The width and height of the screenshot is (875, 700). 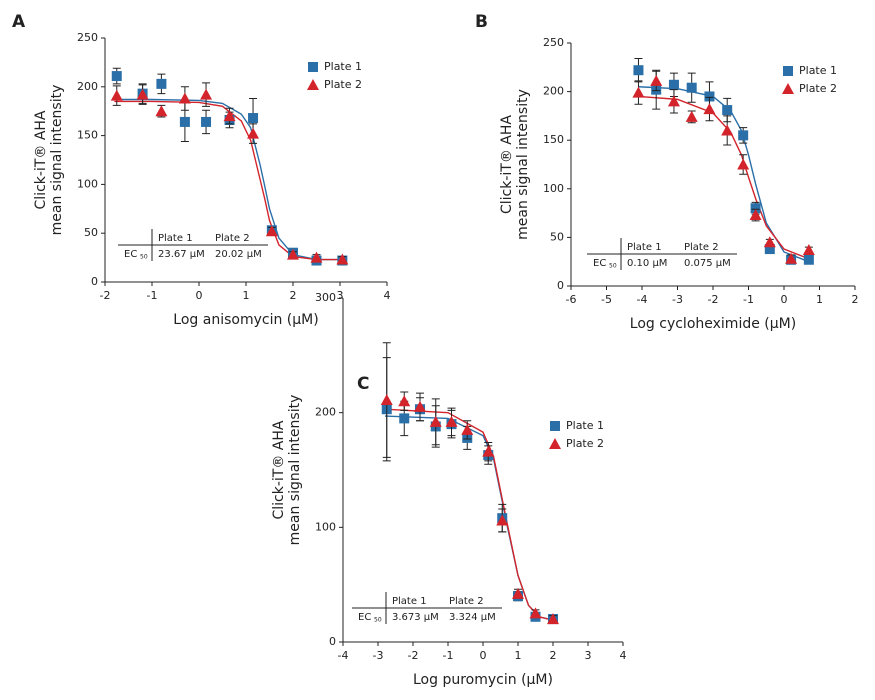 I want to click on x-tick-label: 0, so click(x=483, y=655).